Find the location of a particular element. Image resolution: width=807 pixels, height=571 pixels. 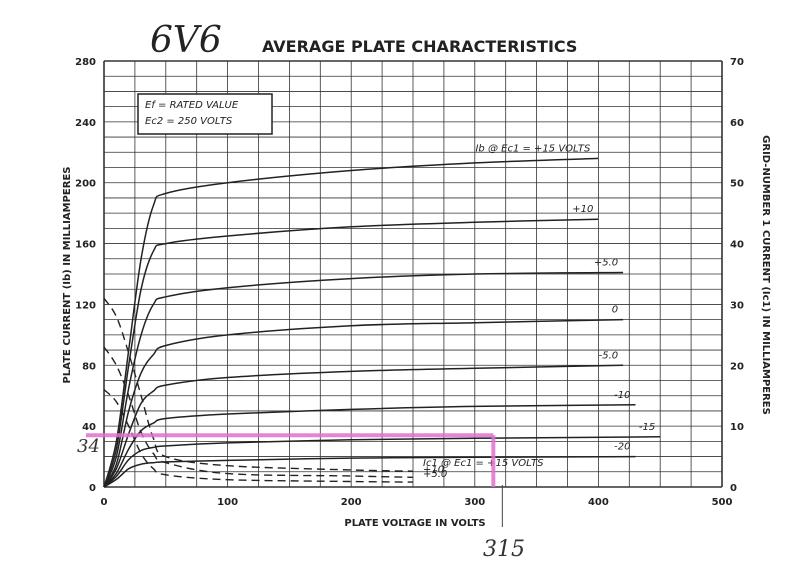

y-right-tick-label: 20 is located at coordinates (737, 366).